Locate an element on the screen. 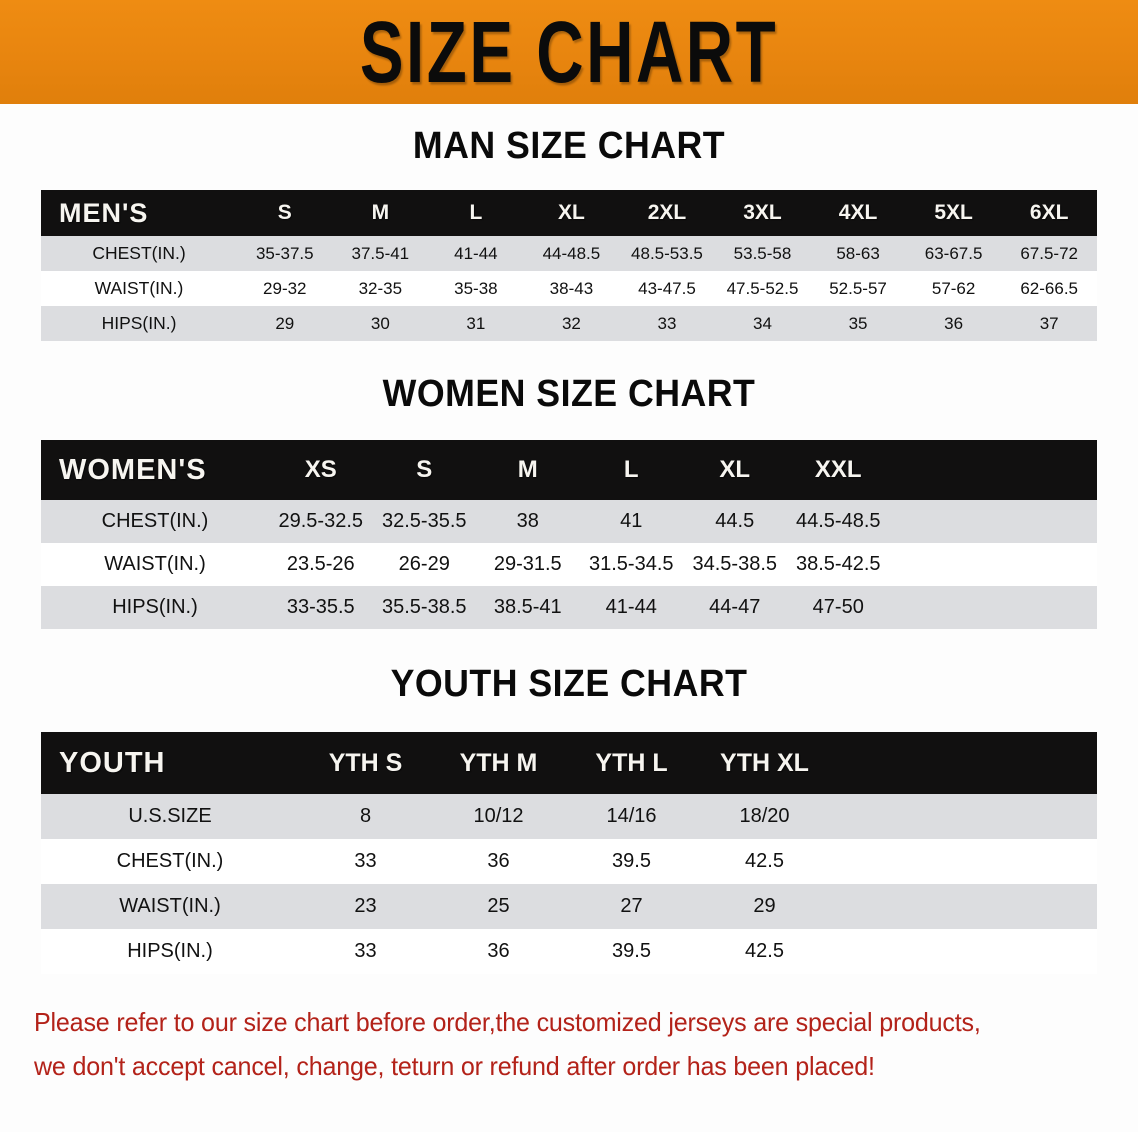 The height and width of the screenshot is (1132, 1138). measurement-cell: 53.5-58 is located at coordinates (762, 253).